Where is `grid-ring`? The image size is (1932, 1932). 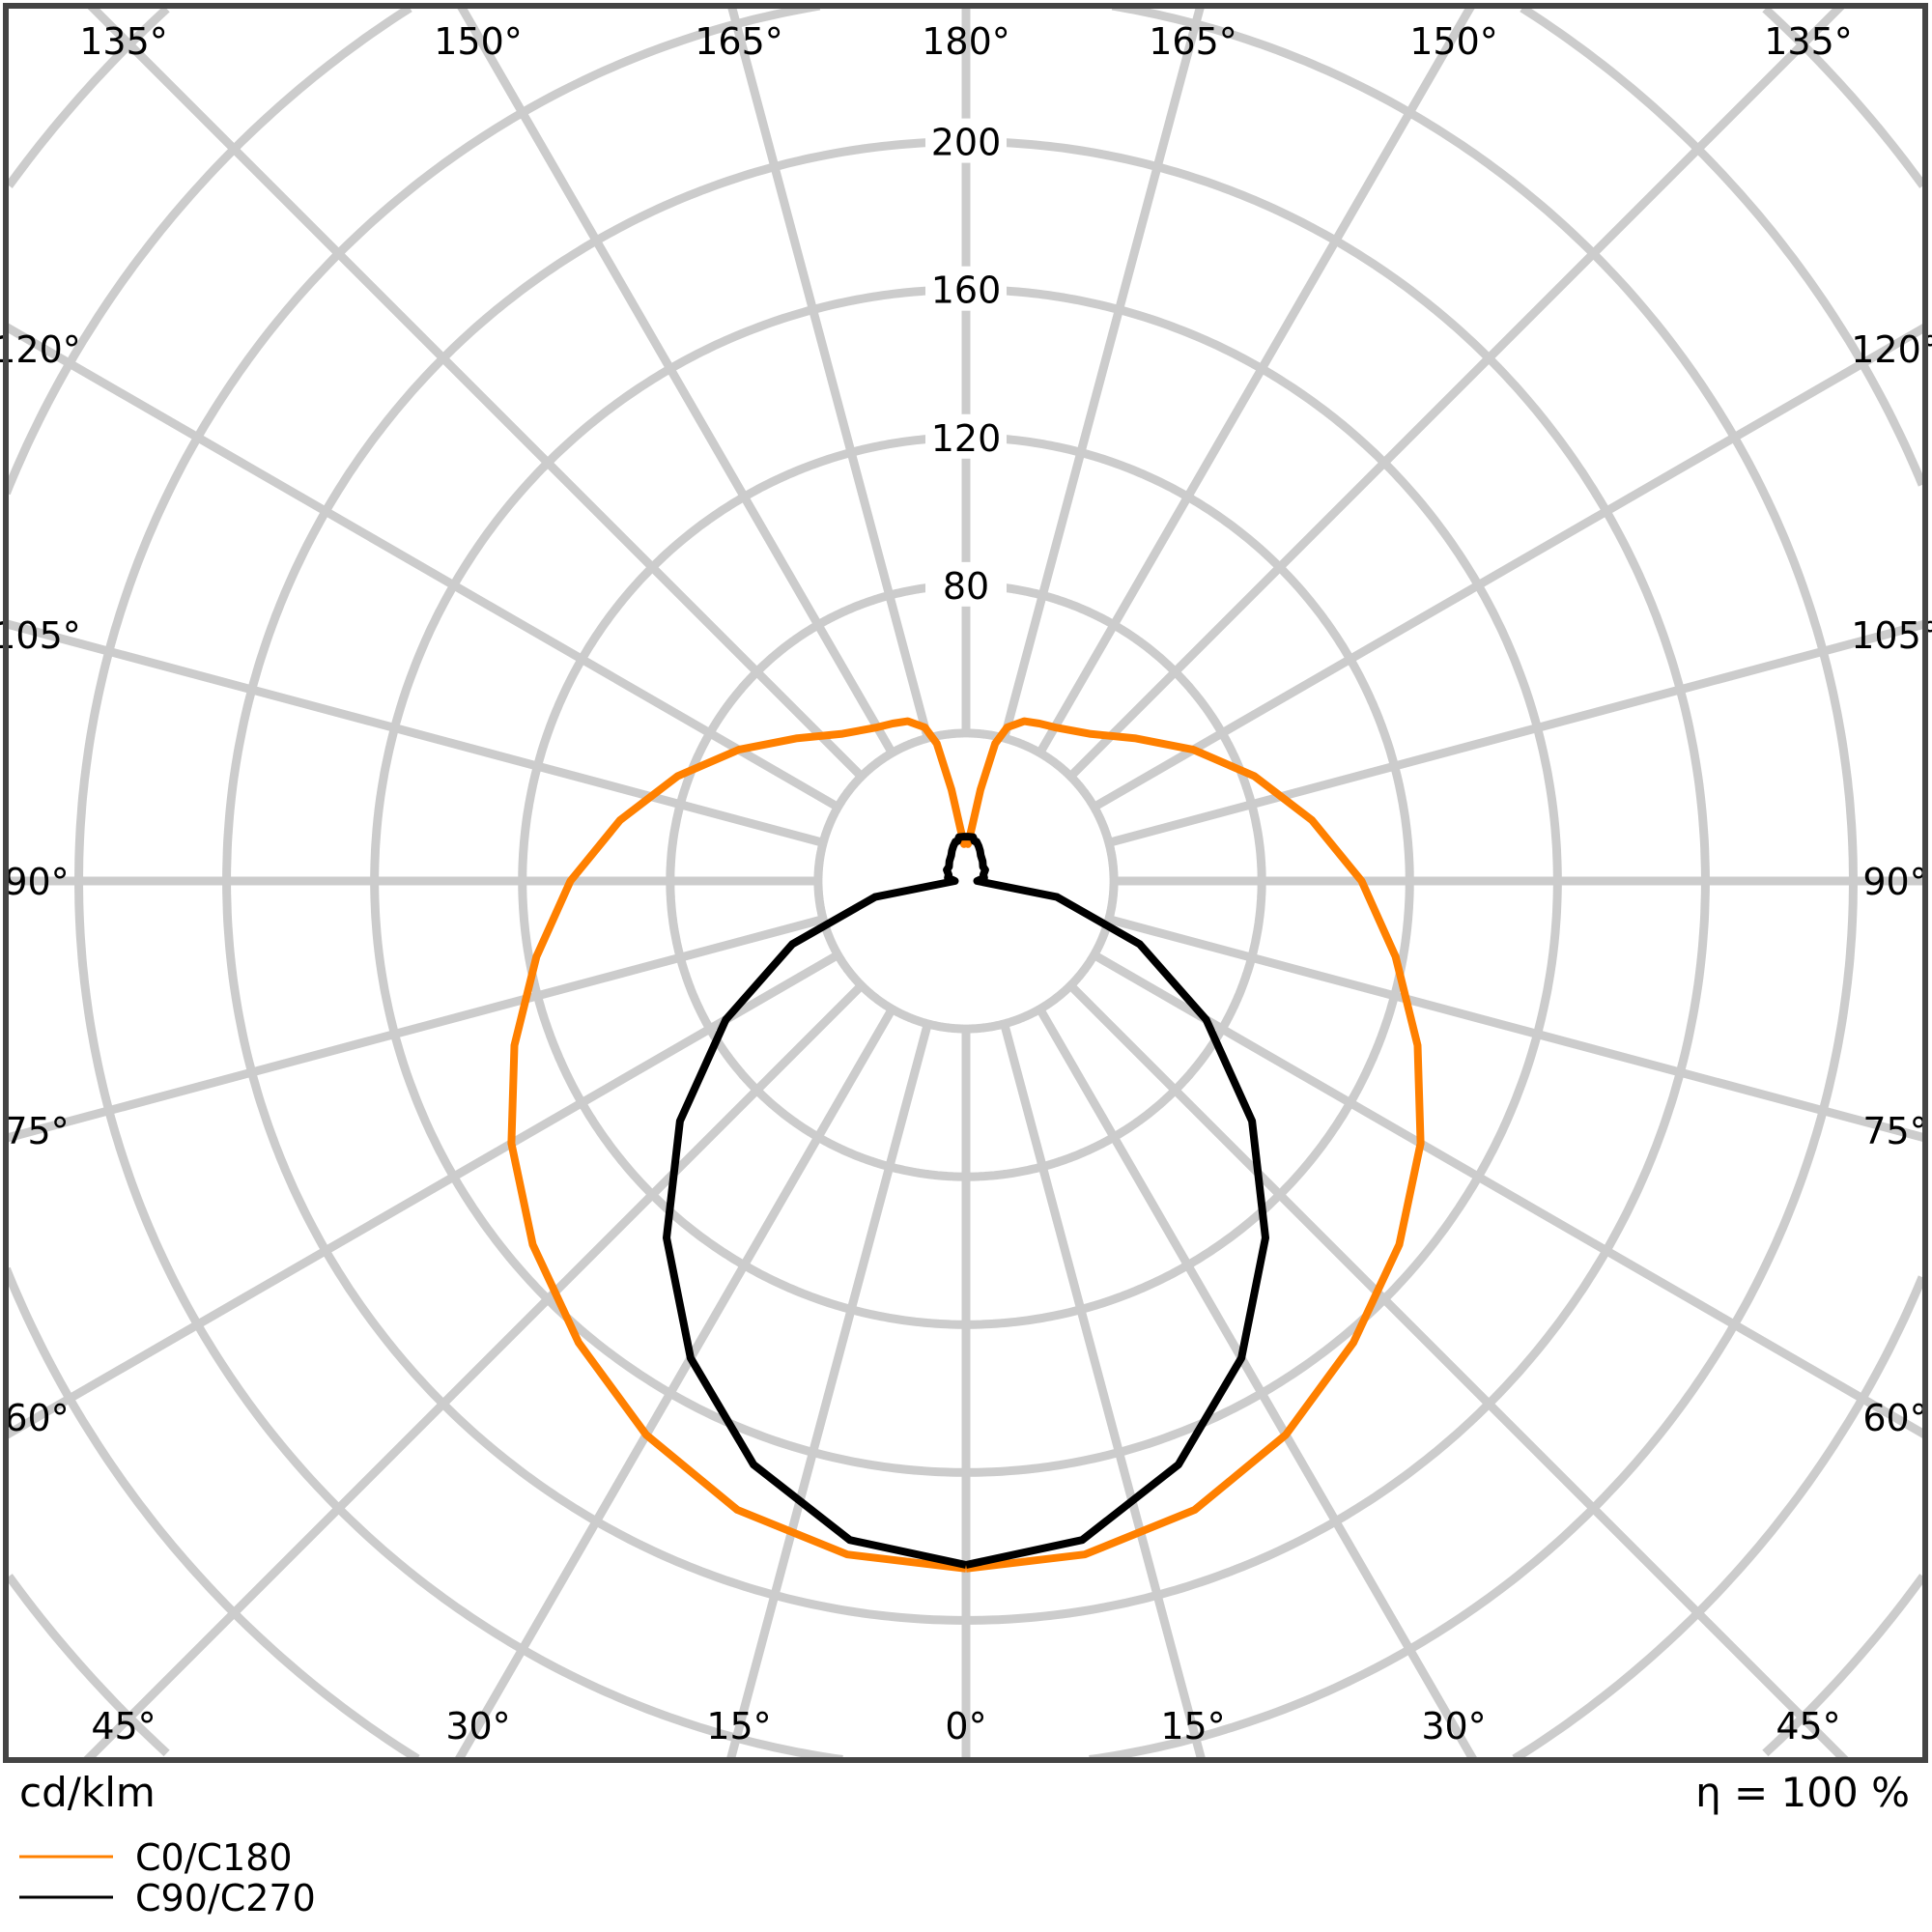 grid-ring is located at coordinates (966, 881).